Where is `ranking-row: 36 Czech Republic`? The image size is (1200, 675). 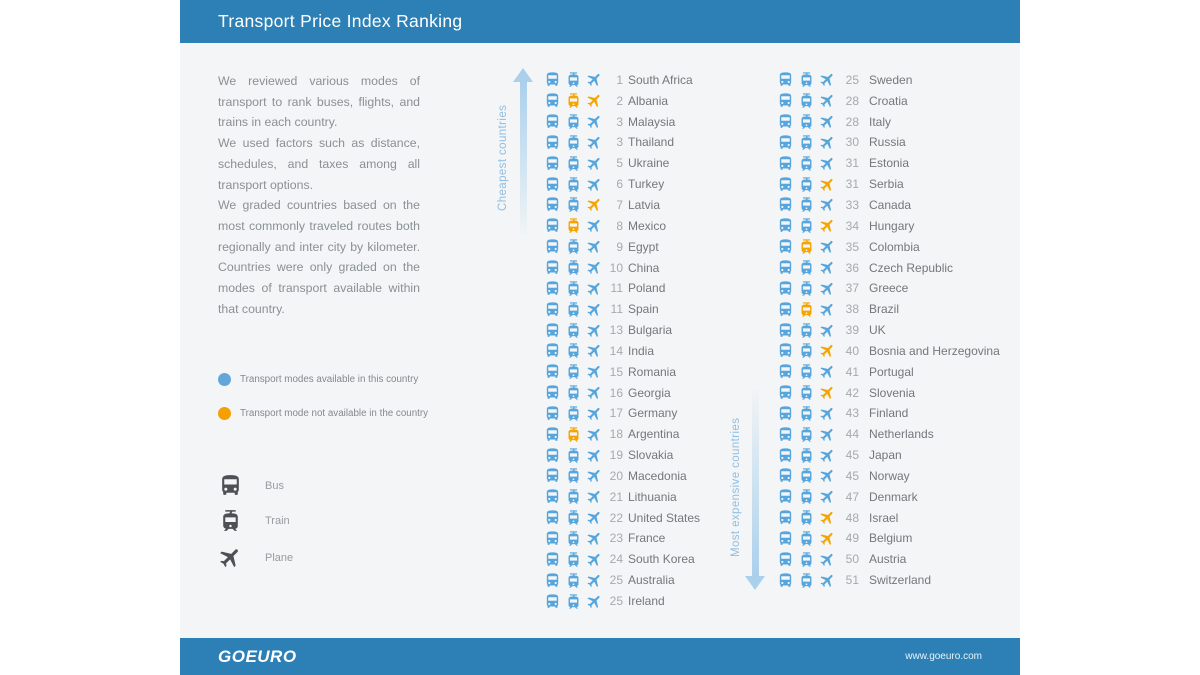
ranking-row: 36 Czech Republic is located at coordinates (888, 267).